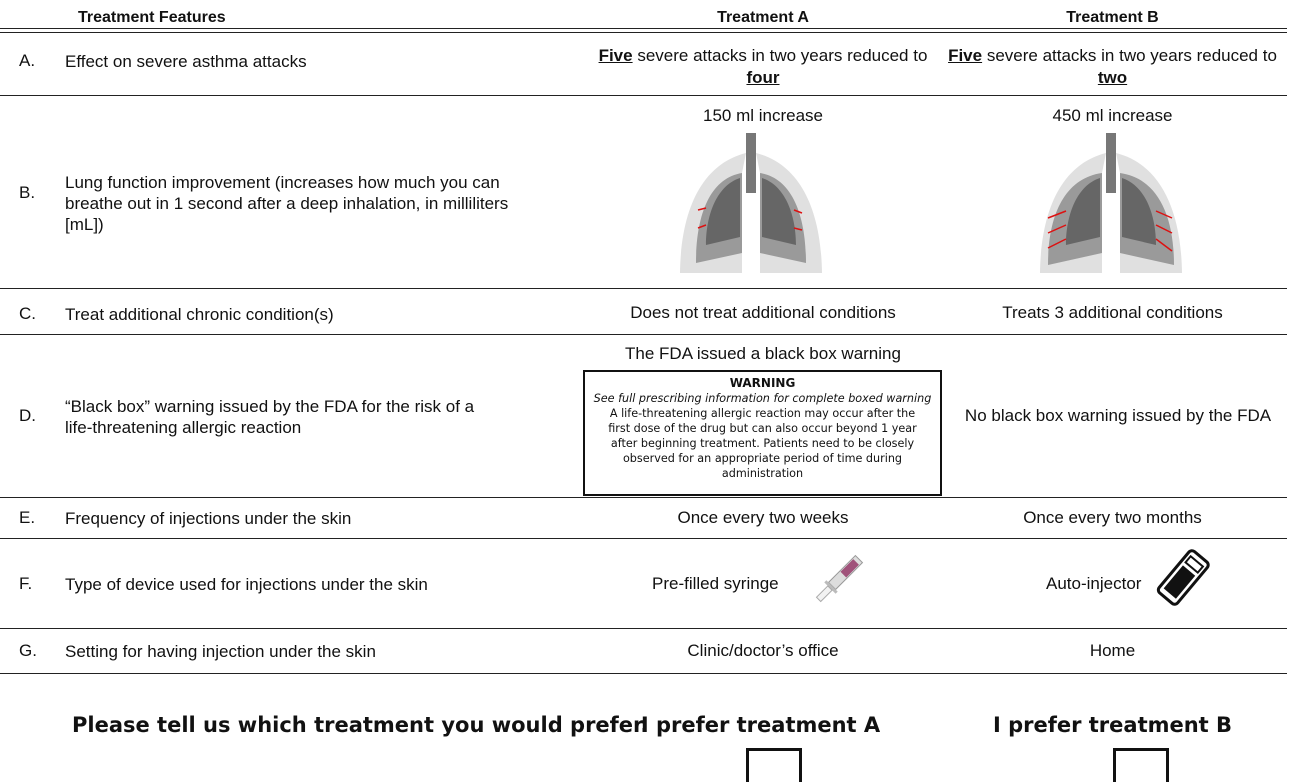 This screenshot has height=782, width=1291. What do you see at coordinates (27, 192) in the screenshot?
I see `row-letter: B.` at bounding box center [27, 192].